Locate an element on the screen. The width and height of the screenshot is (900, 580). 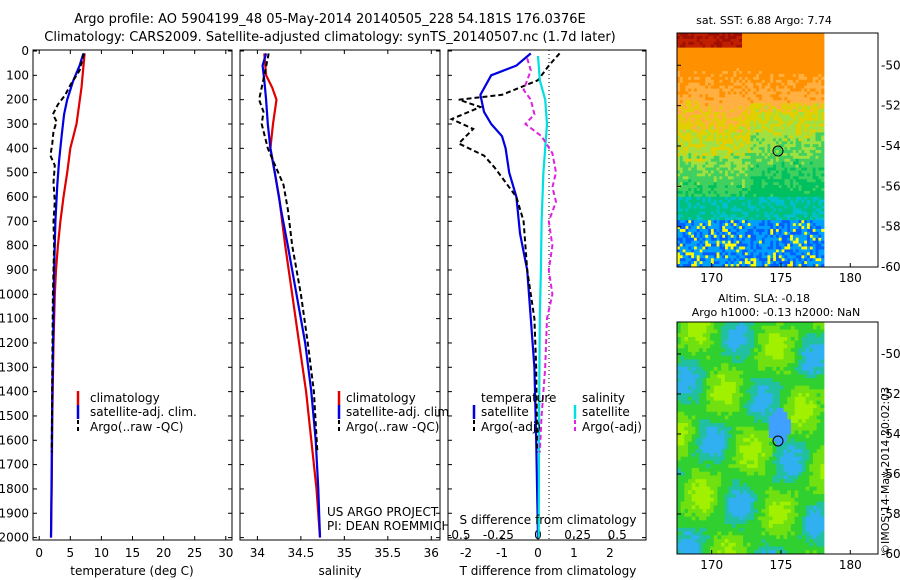
legend-label-satellite: satellite-adj. clim. is located at coordinates (399, 412).